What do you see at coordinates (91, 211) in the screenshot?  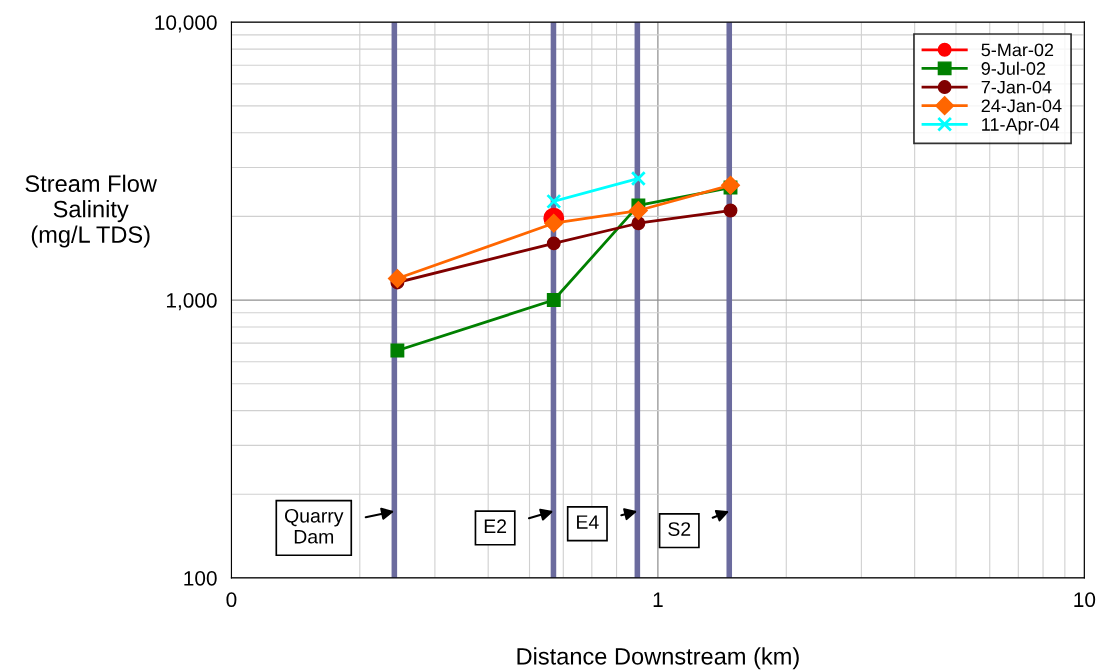 I see `y-axis-title: Stream Flow Salinity (mg/L TDS)` at bounding box center [91, 211].